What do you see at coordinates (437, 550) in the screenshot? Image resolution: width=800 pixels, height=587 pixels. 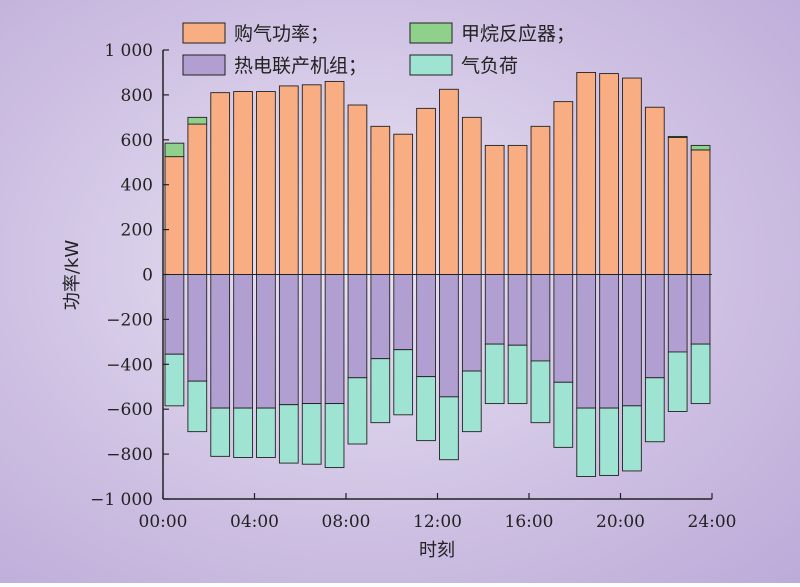 I see `x-axis-title: 时刻` at bounding box center [437, 550].